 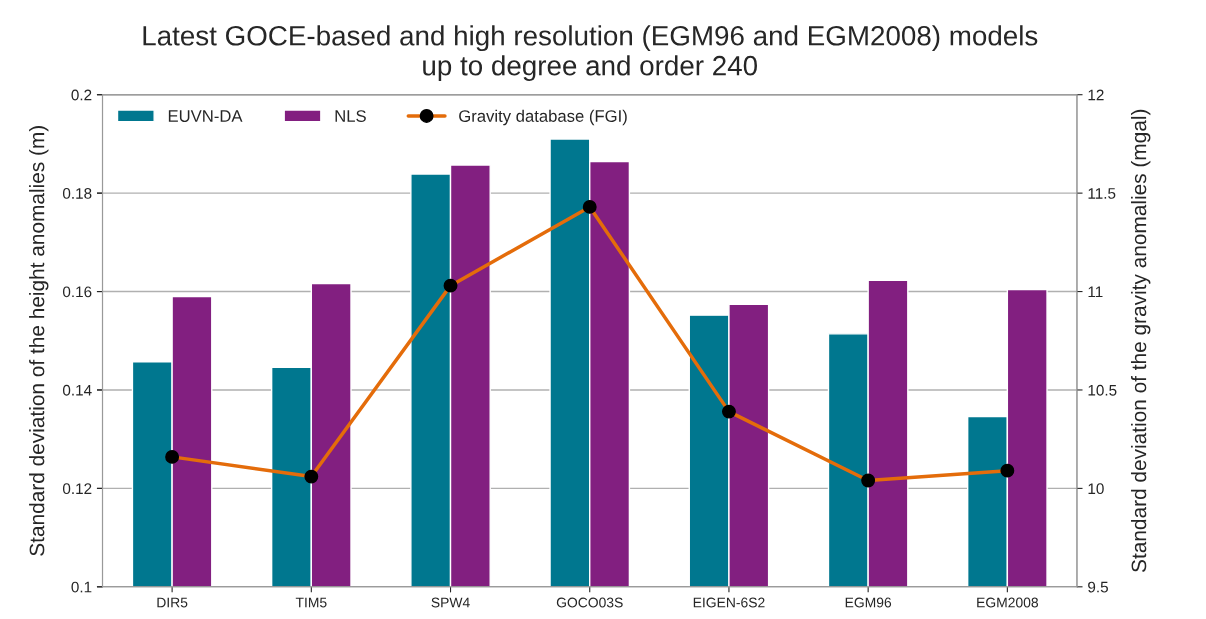 What do you see at coordinates (172, 602) in the screenshot?
I see `x-tick-label: DIR5` at bounding box center [172, 602].